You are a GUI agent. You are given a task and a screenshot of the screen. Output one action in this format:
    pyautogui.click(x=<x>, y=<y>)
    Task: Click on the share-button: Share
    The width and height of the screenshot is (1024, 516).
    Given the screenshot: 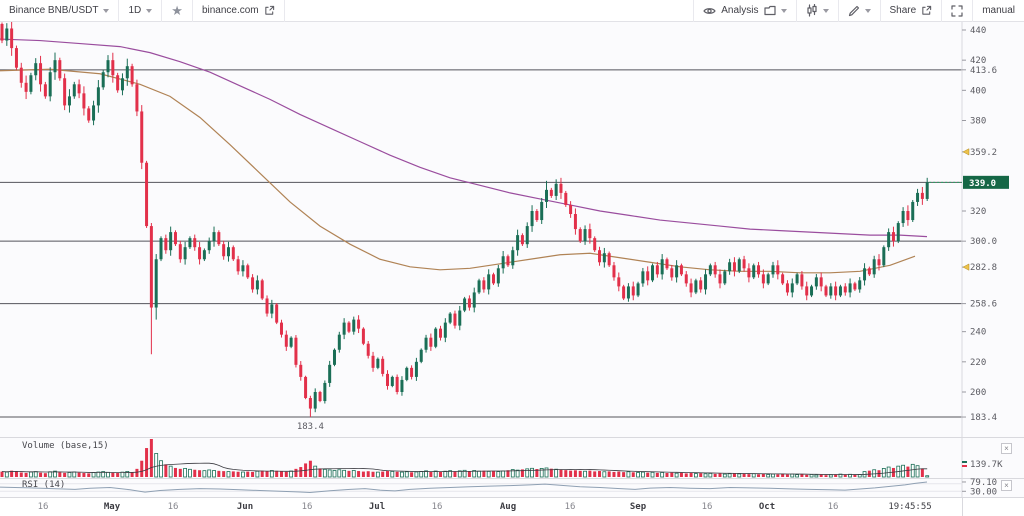 What is the action you would take?
    pyautogui.click(x=911, y=11)
    